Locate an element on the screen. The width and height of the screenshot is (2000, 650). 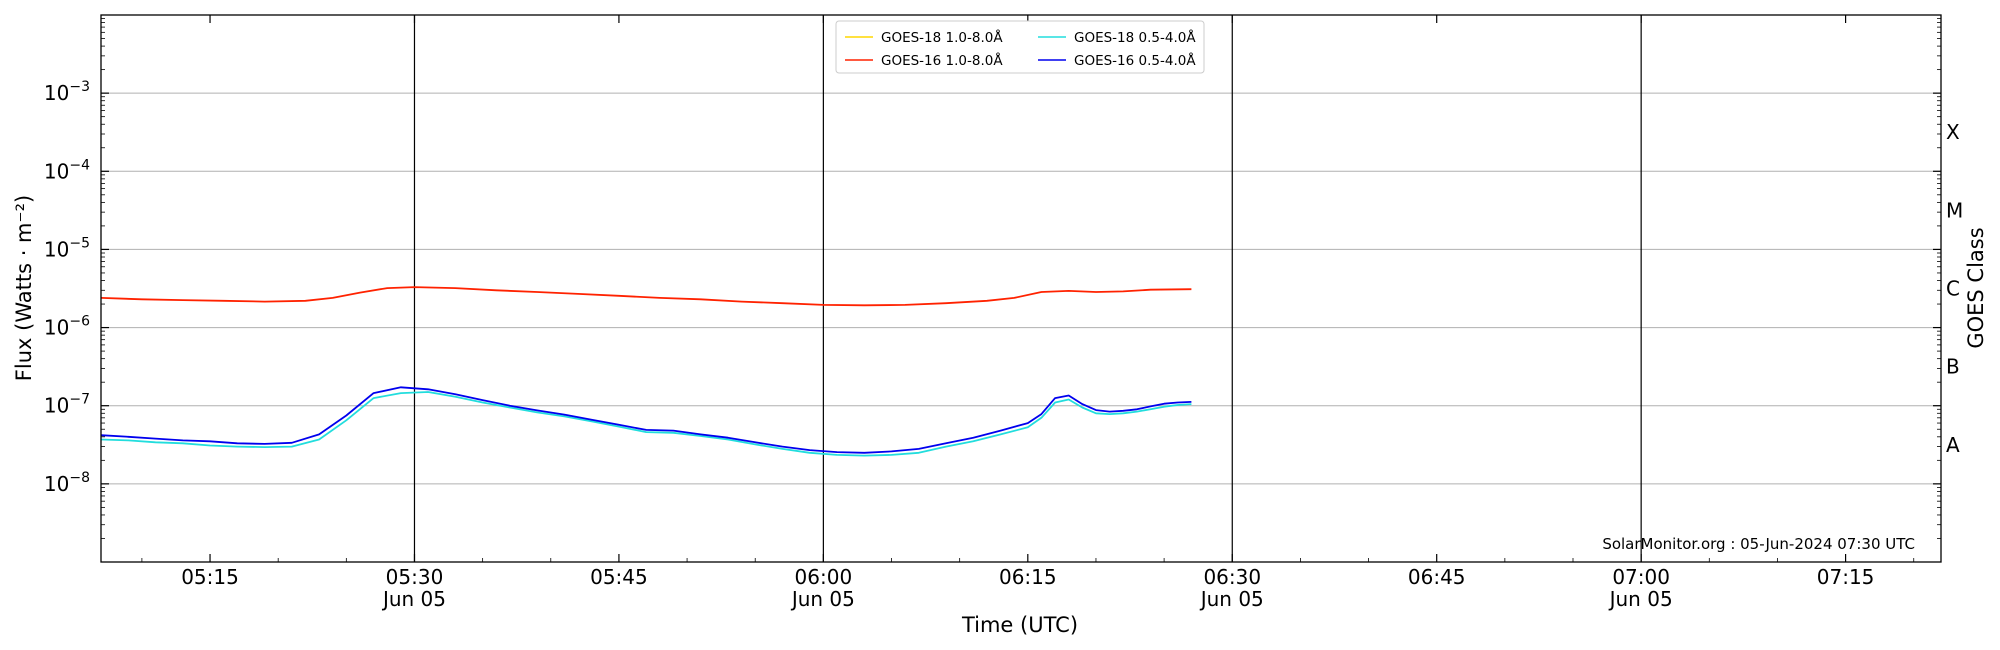
credit-text: SolarMonitor.org : 05-Jun-2024 07:30 UTC is located at coordinates (1758, 544).